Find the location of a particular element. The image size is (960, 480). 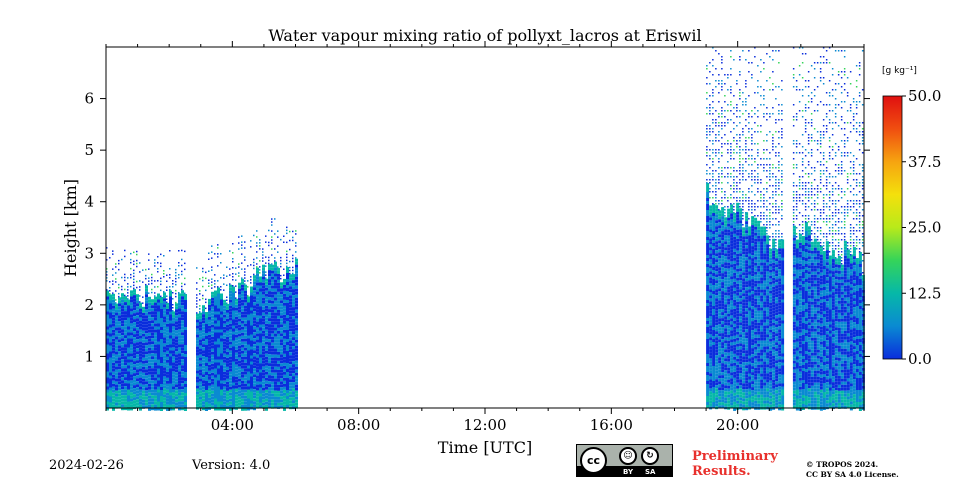

copyright-line-2: CC BY SA 4.0 License. is located at coordinates (852, 474).